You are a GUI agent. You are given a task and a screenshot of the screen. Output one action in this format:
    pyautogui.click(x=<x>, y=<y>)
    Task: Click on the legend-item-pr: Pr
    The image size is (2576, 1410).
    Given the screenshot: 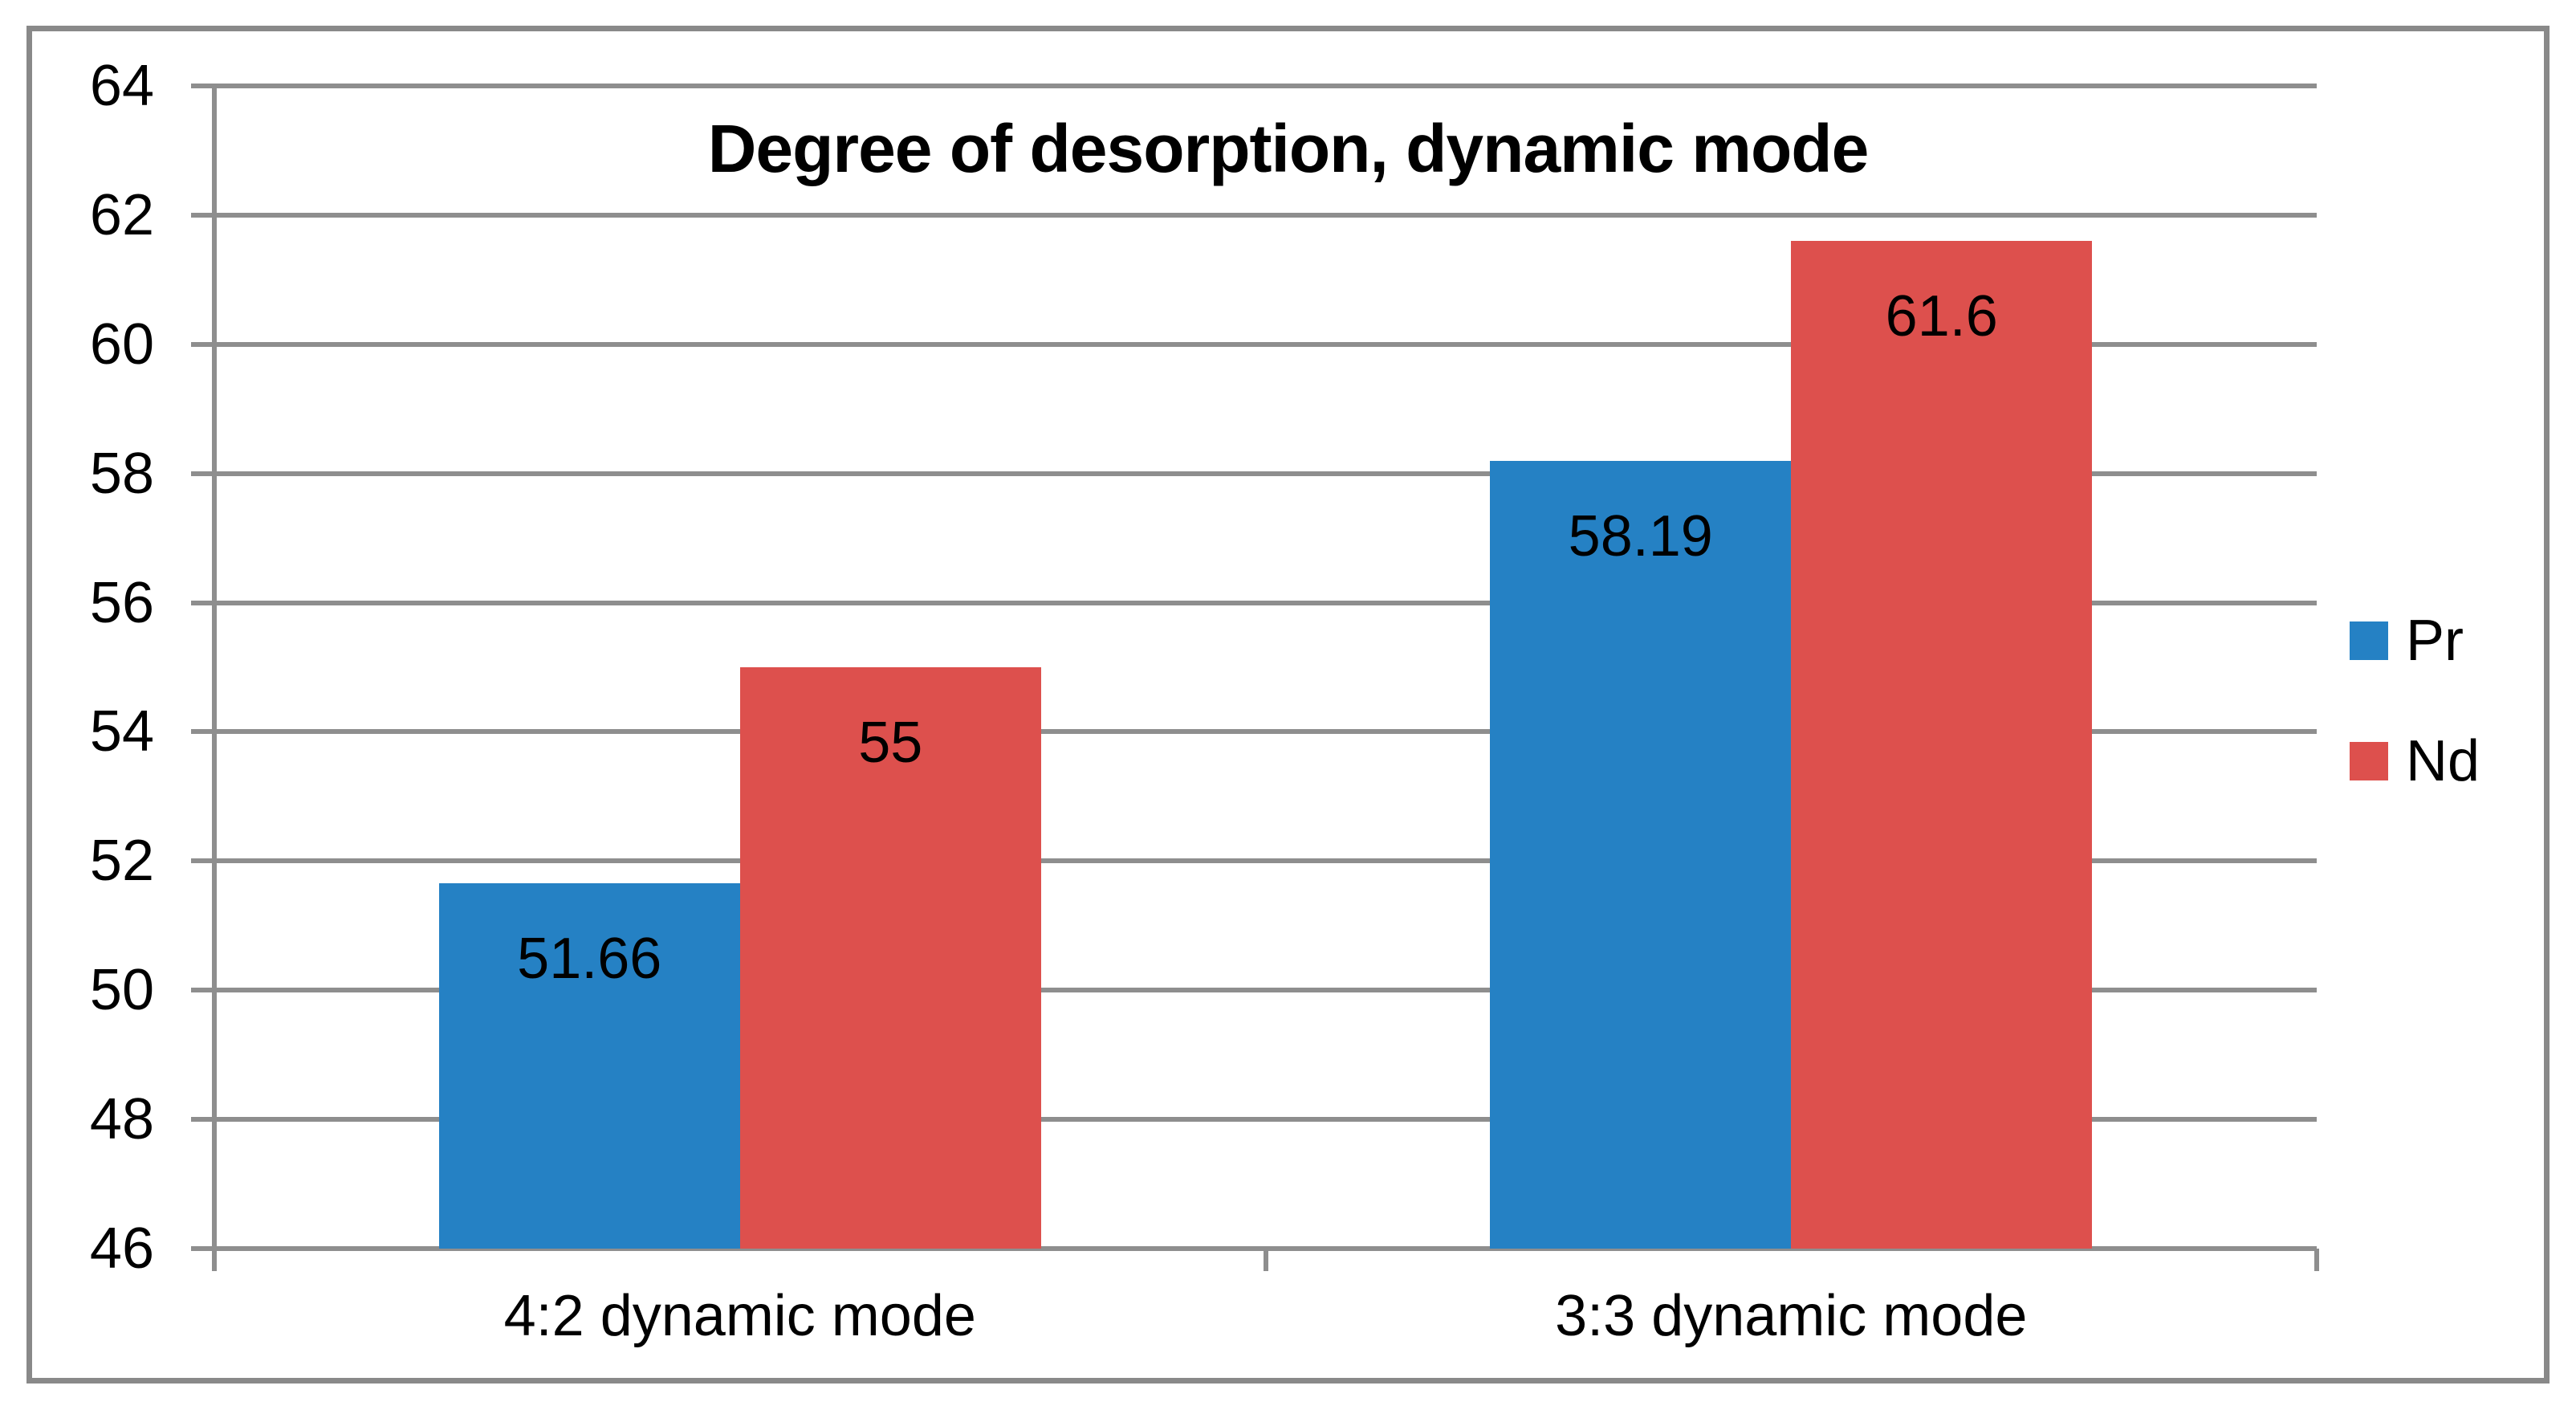 What is the action you would take?
    pyautogui.click(x=2415, y=641)
    